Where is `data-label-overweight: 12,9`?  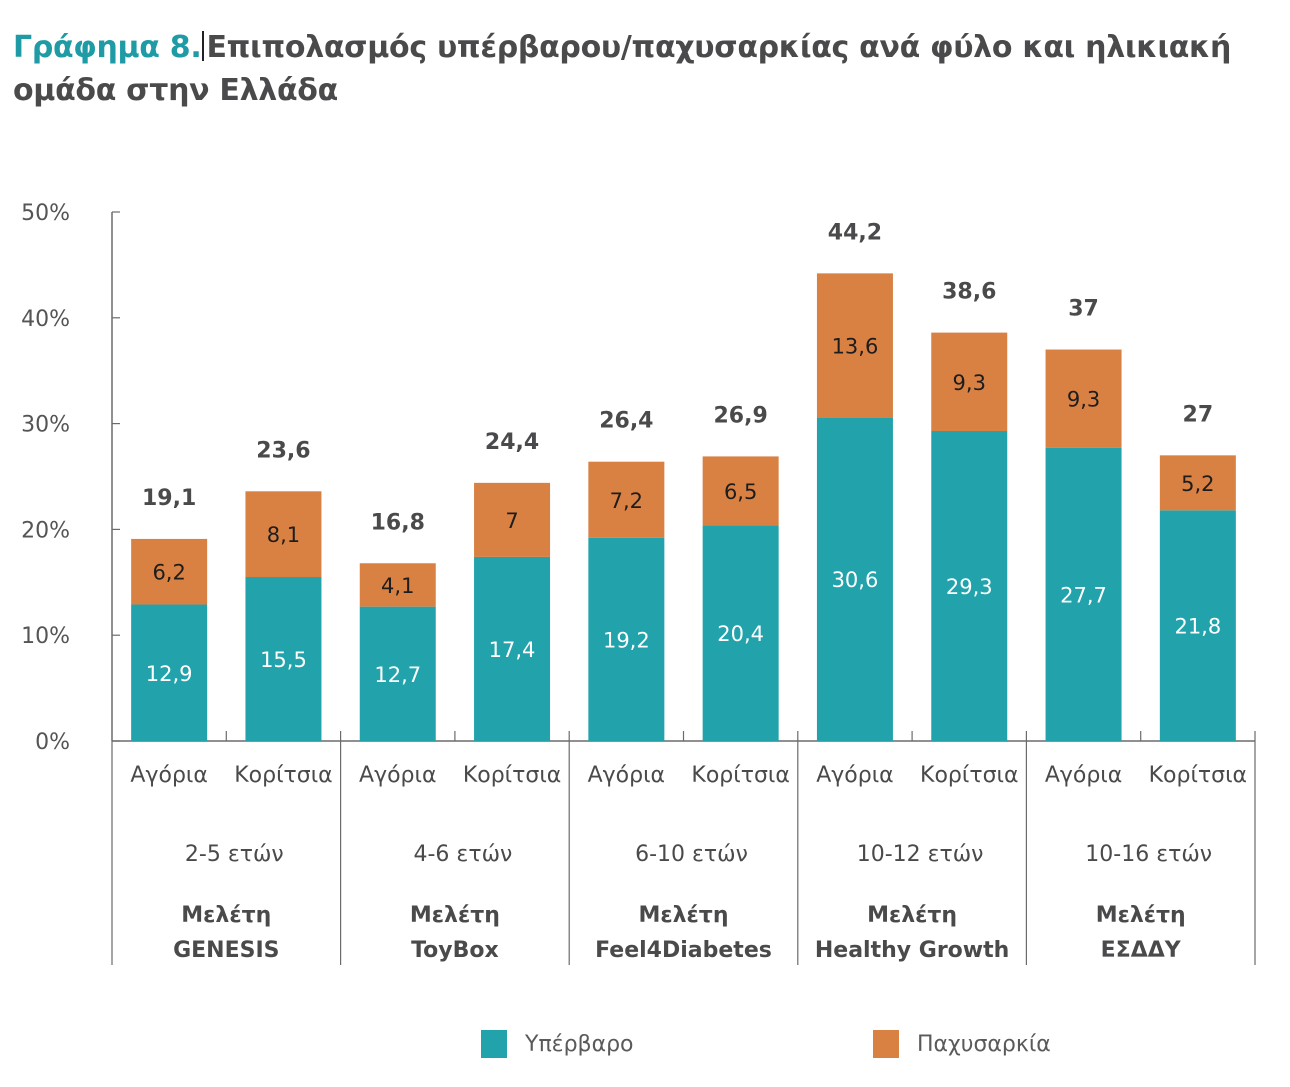 data-label-overweight: 12,9 is located at coordinates (169, 674).